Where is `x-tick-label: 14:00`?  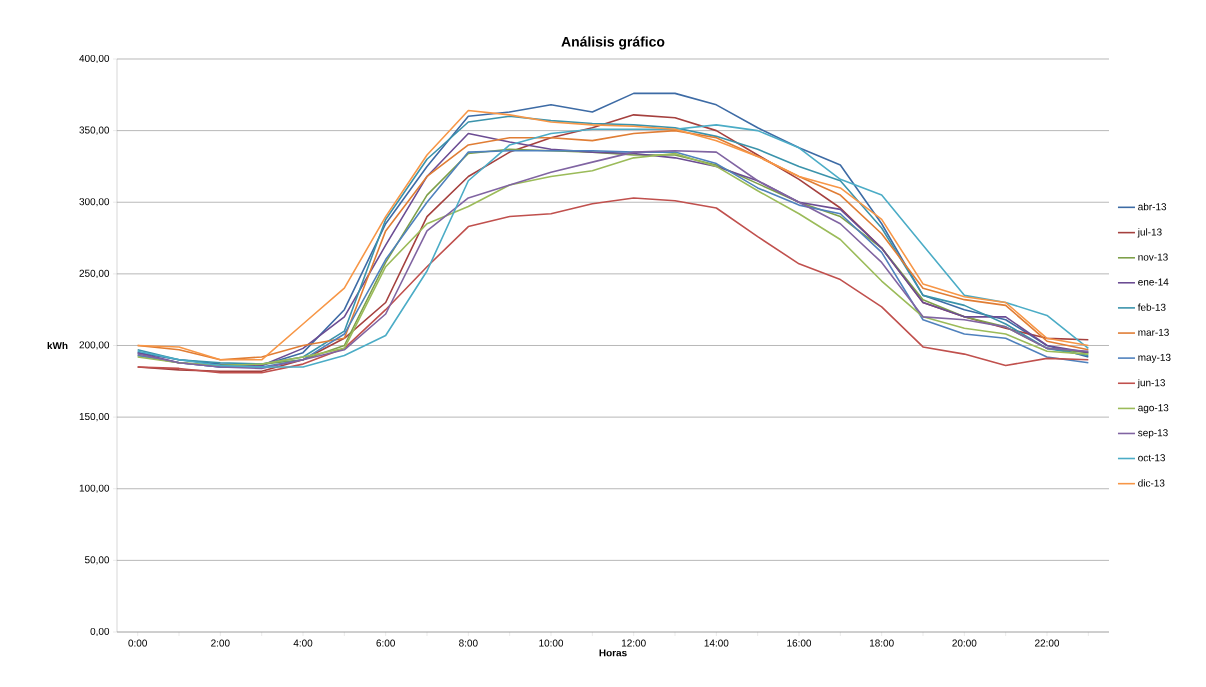
x-tick-label: 14:00 is located at coordinates (716, 643).